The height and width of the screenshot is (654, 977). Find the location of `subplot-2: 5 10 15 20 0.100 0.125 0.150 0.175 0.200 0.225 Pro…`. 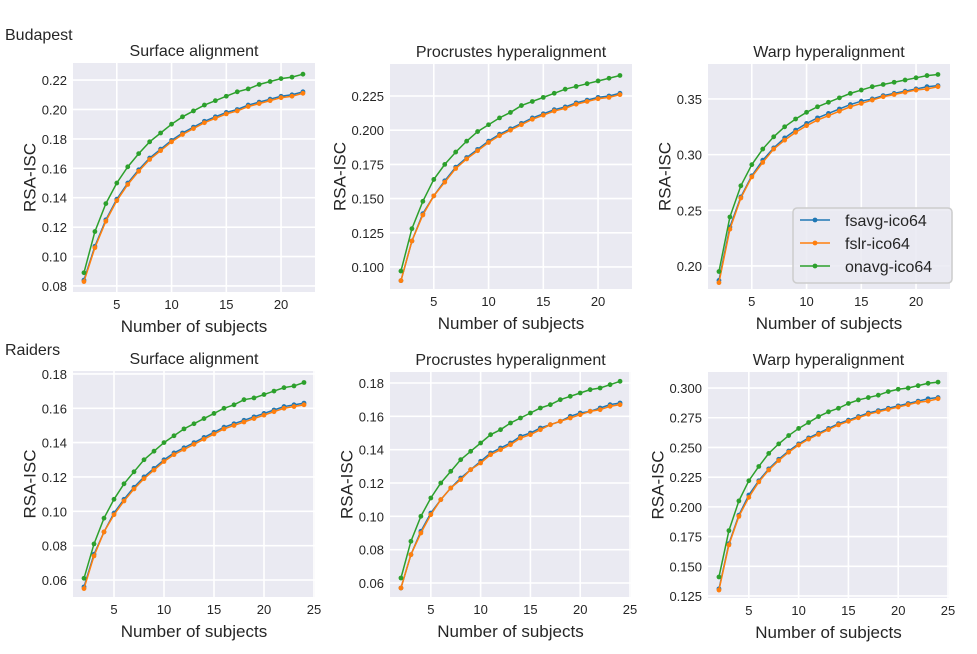

subplot-2: 5 10 15 20 0.100 0.125 0.150 0.175 0.200 0.225 Pro… is located at coordinates (481, 188).